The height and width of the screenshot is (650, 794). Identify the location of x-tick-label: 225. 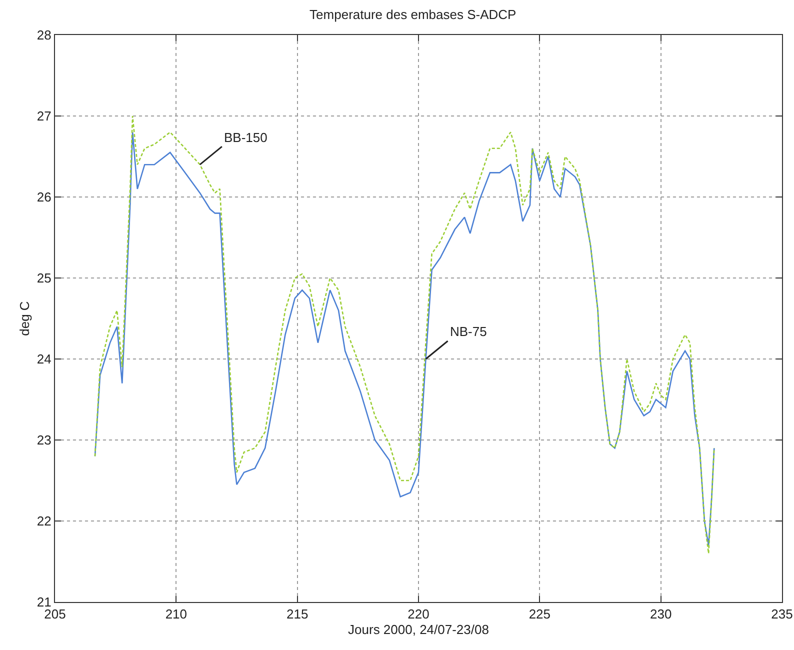
(539, 614).